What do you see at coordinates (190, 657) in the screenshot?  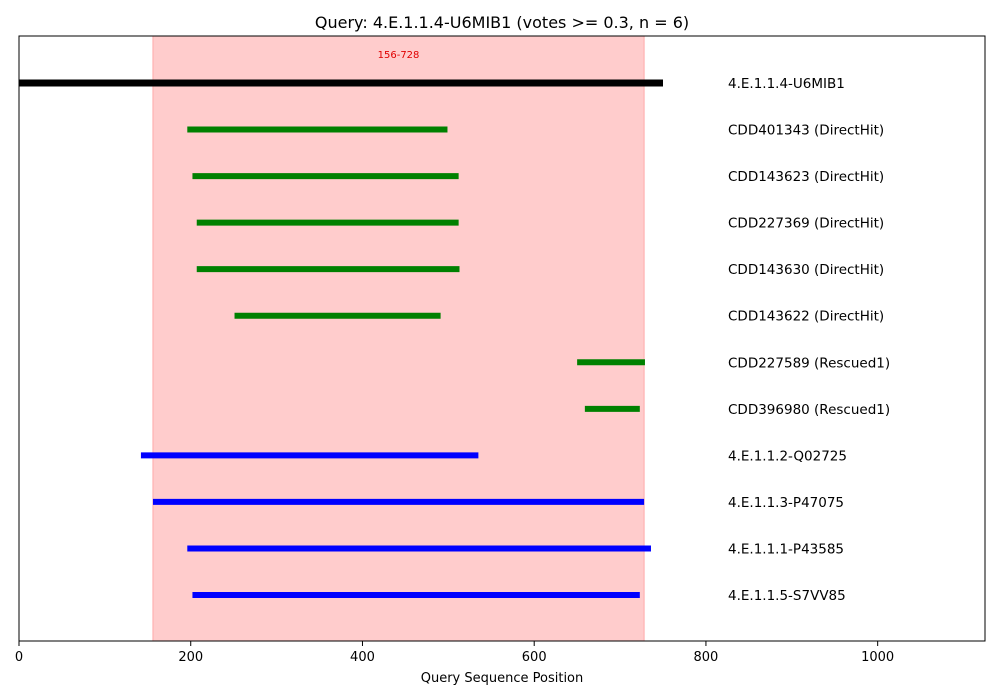 I see `x-tick-label: 200` at bounding box center [190, 657].